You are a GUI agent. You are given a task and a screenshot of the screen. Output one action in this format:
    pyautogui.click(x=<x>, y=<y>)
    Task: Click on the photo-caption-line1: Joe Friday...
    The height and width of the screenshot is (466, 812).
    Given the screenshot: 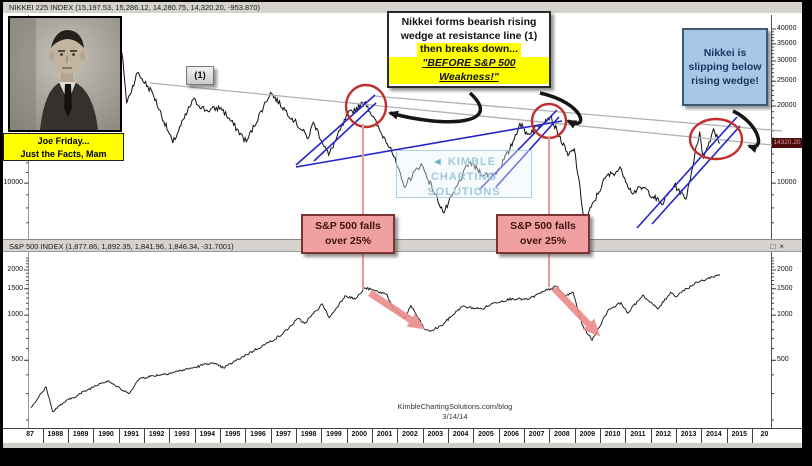 What is the action you would take?
    pyautogui.click(x=63, y=141)
    